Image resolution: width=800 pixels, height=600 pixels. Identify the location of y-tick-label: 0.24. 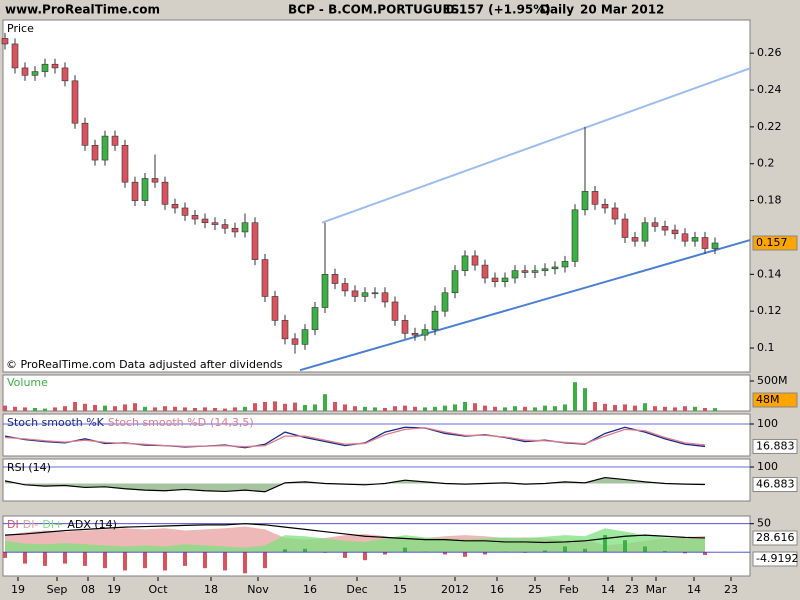
(769, 89).